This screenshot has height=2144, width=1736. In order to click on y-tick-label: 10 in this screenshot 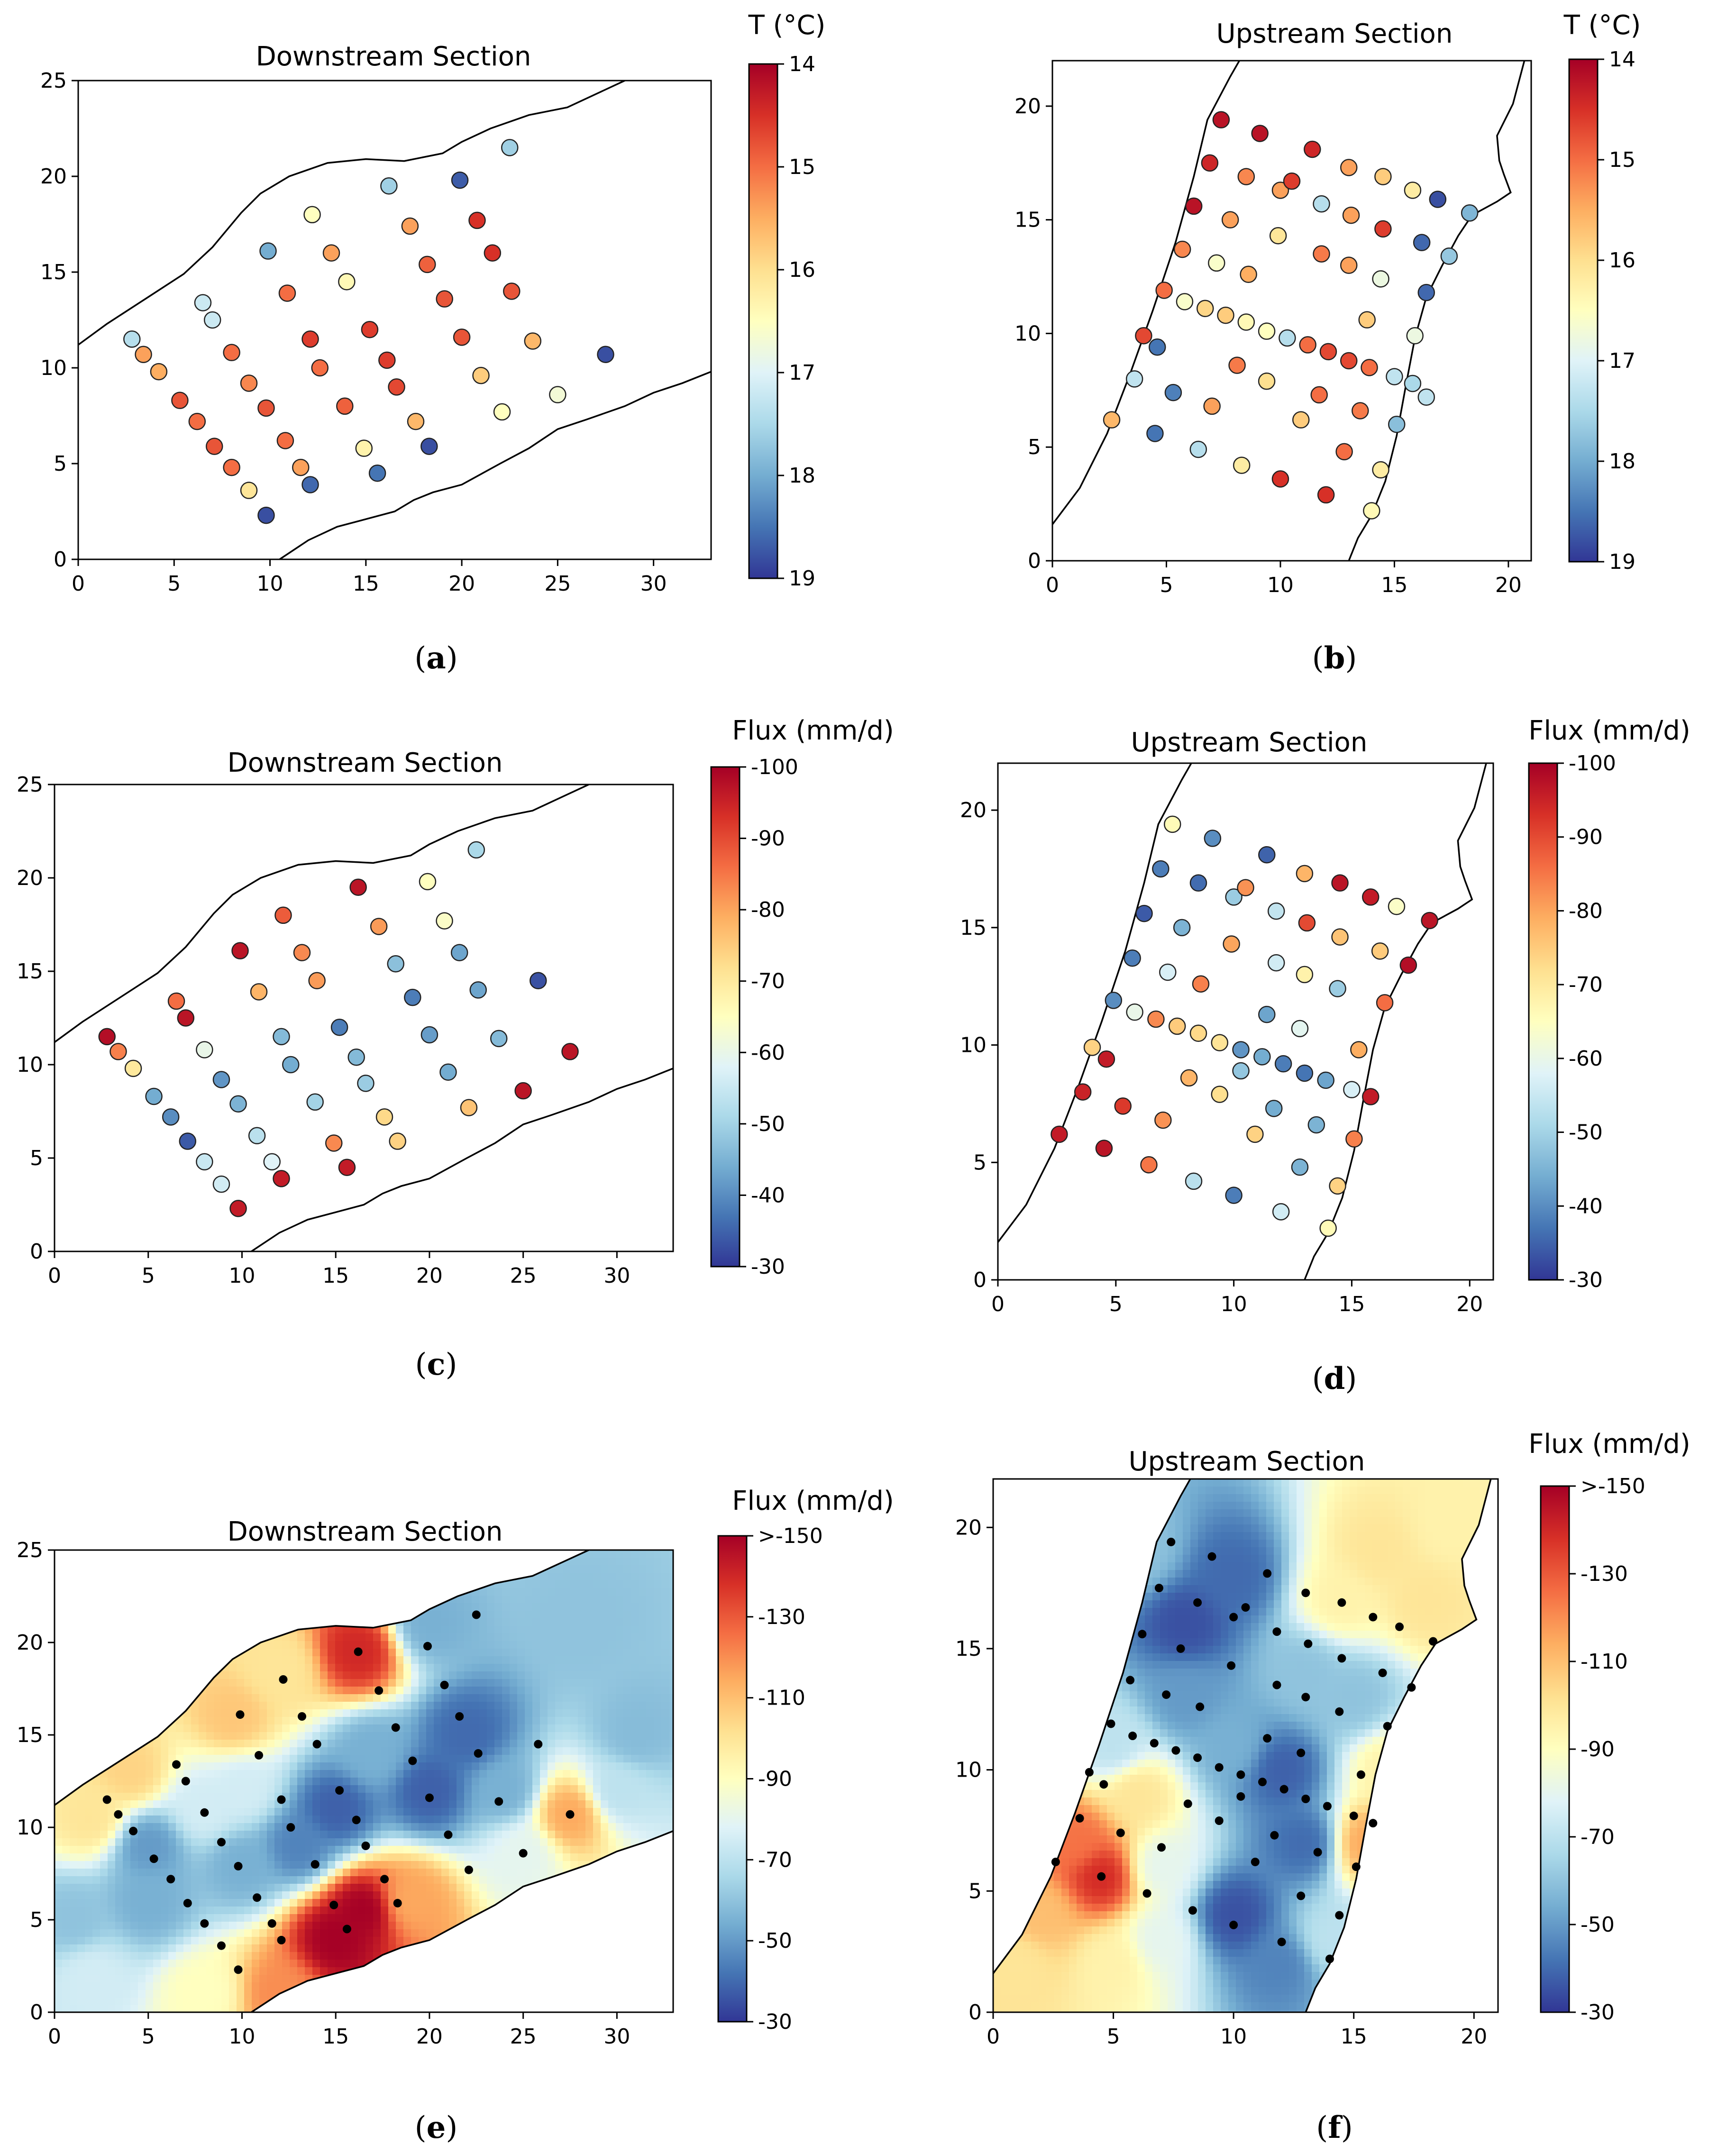, I will do `click(974, 1045)`.